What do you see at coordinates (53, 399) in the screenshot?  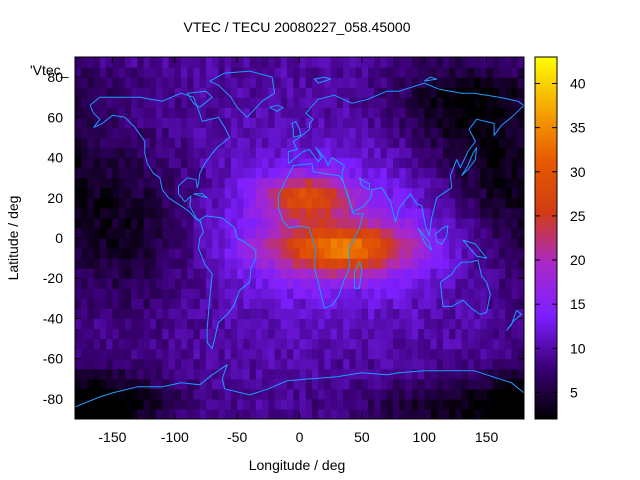 I see `y-tick-label: -80` at bounding box center [53, 399].